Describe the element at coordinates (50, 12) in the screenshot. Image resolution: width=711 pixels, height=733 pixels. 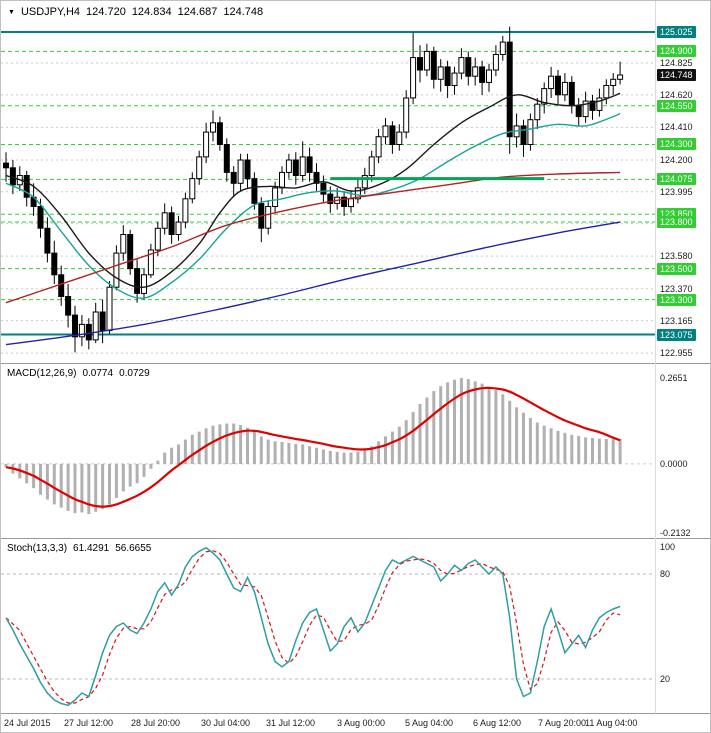
I see `symbol-period-label: USDJPY,H4` at that location.